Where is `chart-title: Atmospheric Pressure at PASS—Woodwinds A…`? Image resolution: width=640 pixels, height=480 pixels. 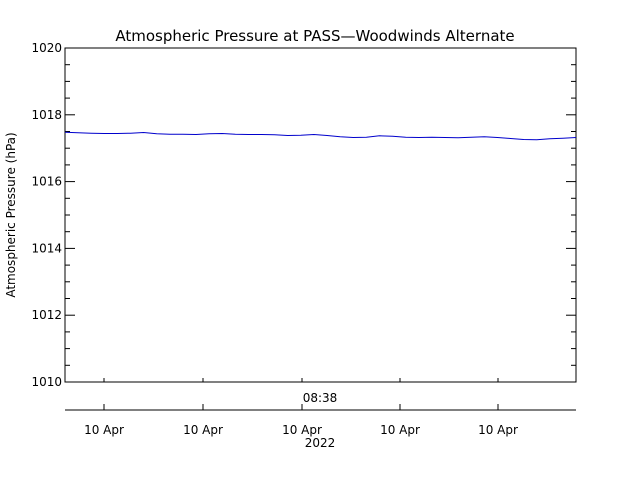 chart-title: Atmospheric Pressure at PASS—Woodwinds A… is located at coordinates (314, 36).